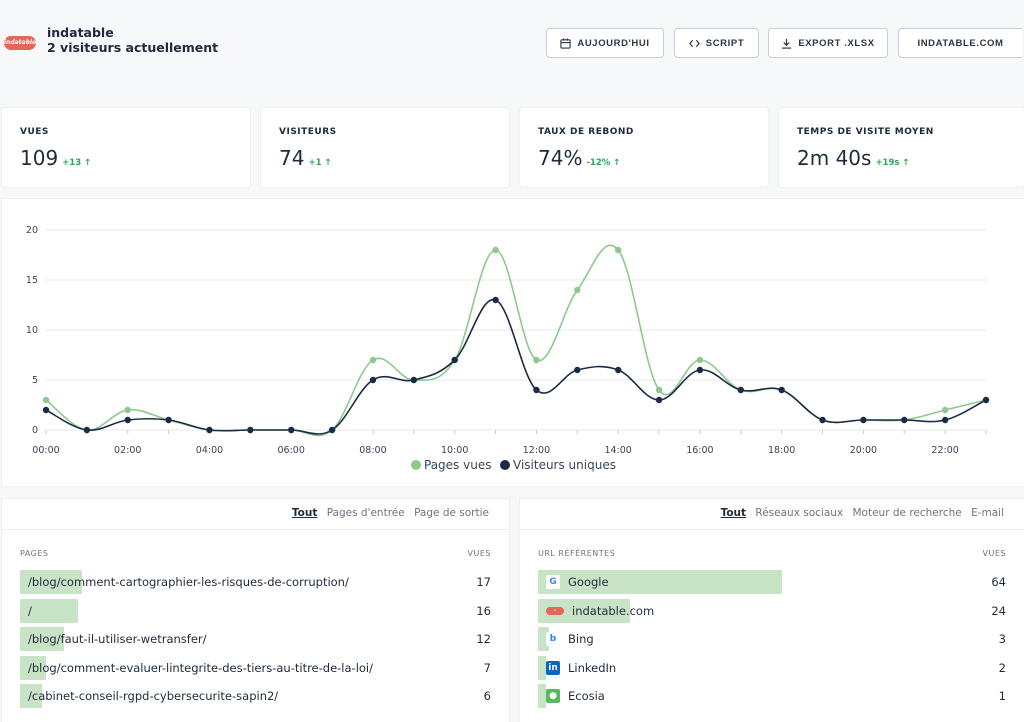 The width and height of the screenshot is (1024, 722). I want to click on stat-value: 74, so click(292, 158).